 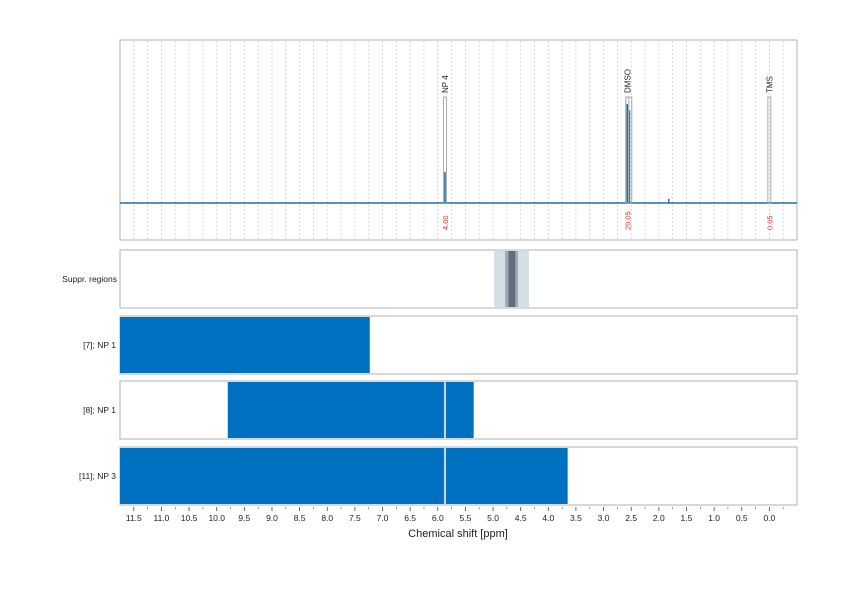 I want to click on x-tick-label: 0.0, so click(x=769, y=518).